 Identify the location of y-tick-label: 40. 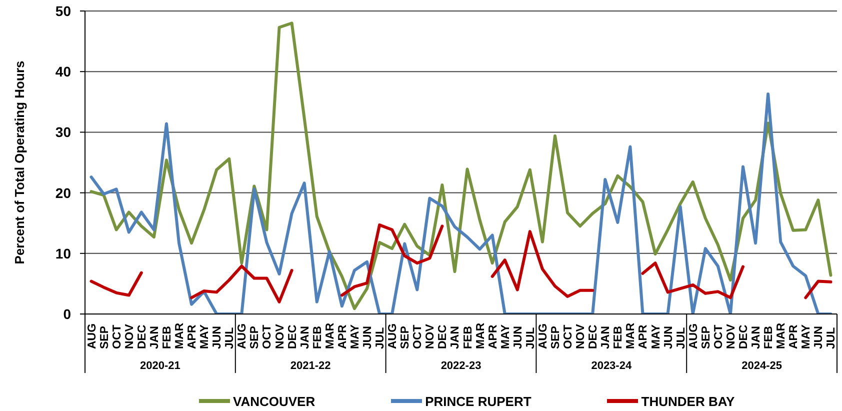
(63, 72).